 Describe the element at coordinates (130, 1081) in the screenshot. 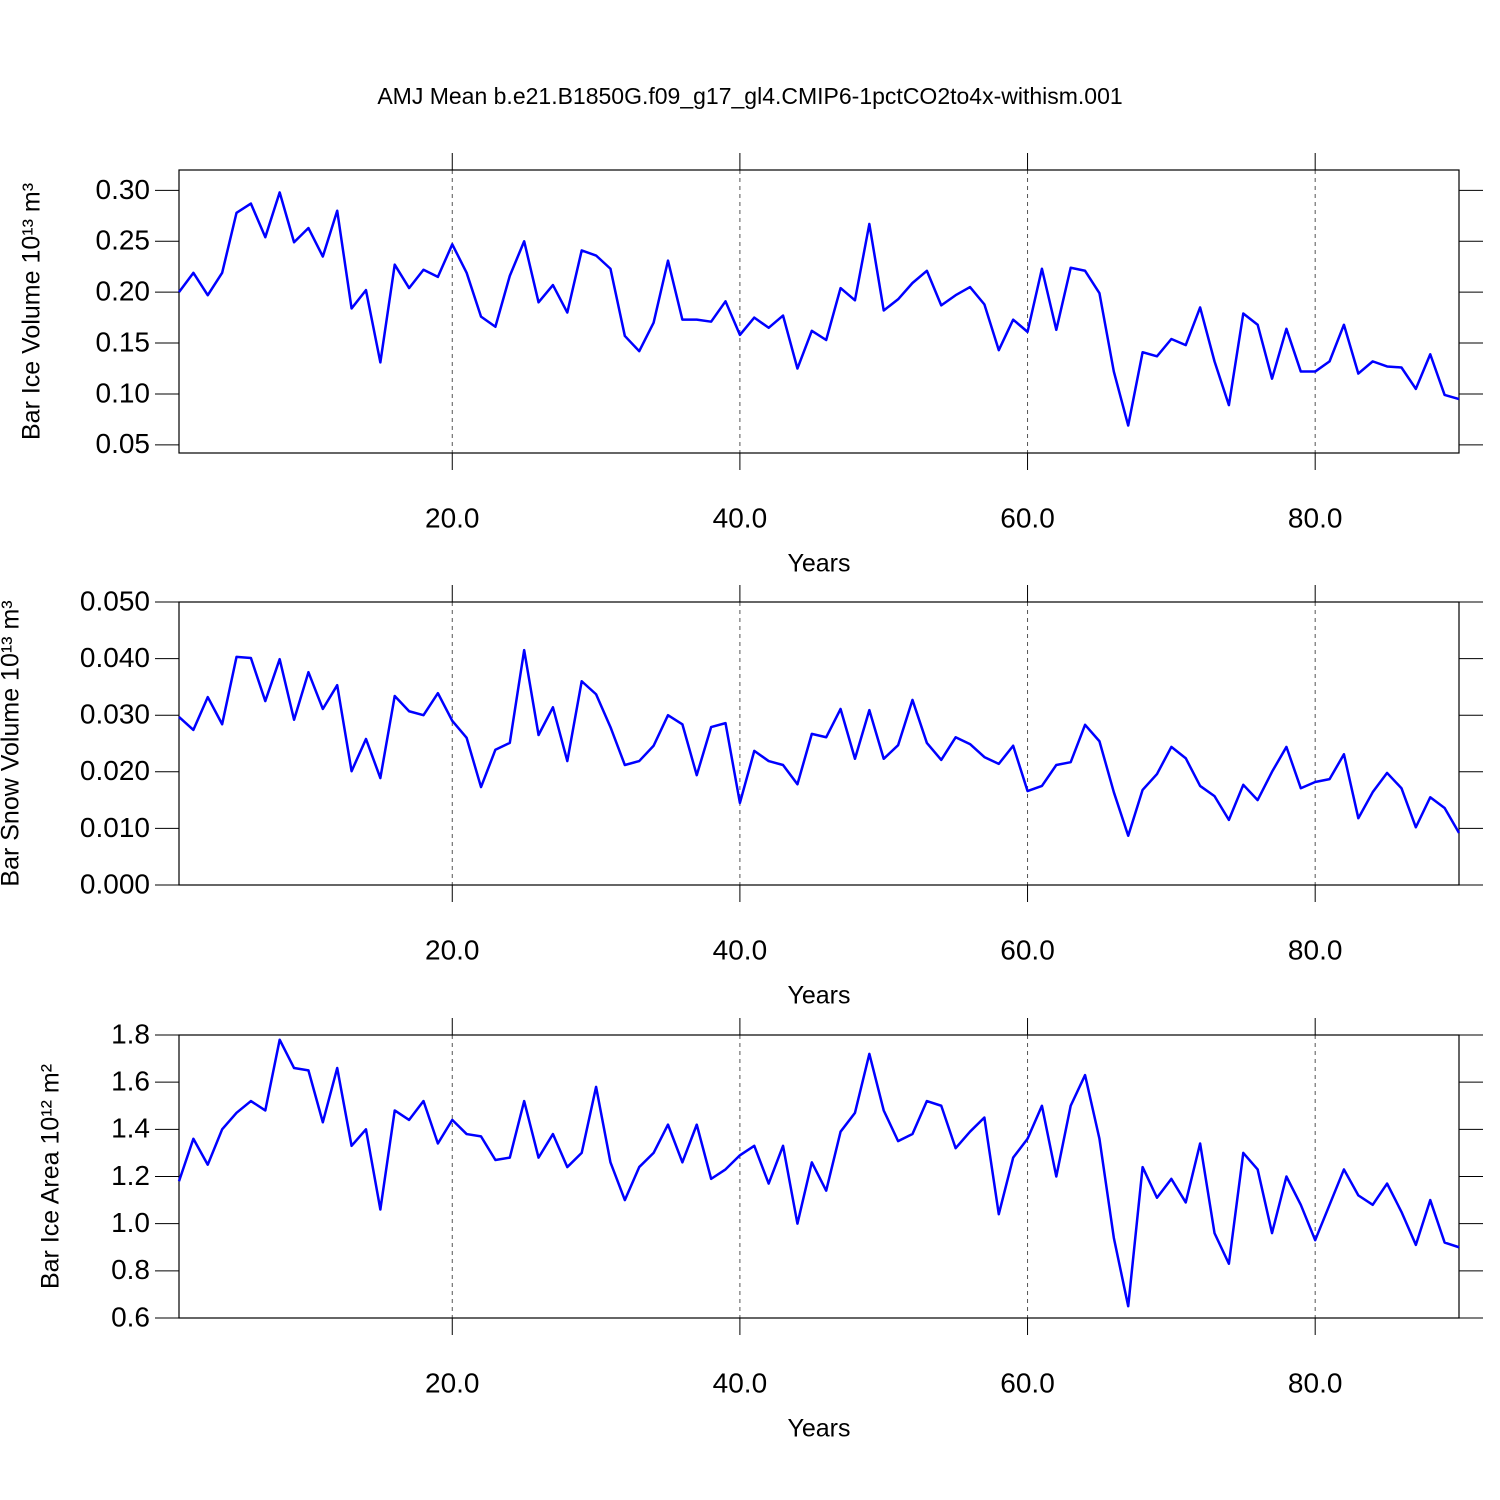

I see `y-tick-label: 1.6` at that location.